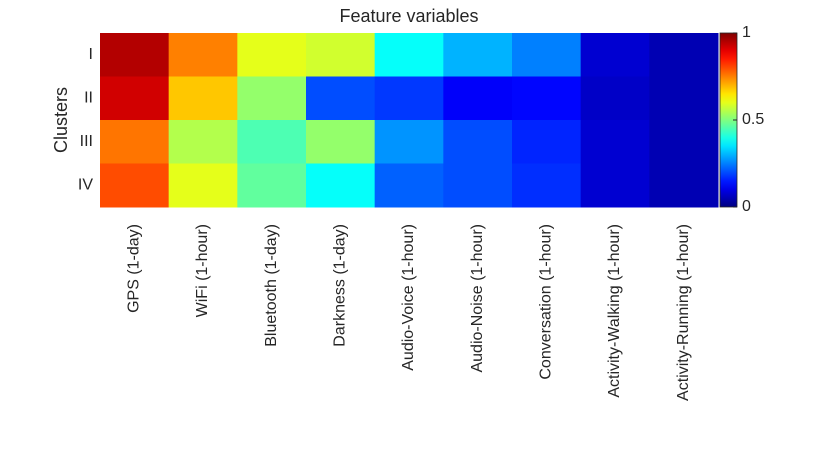 This screenshot has width=830, height=469. Describe the element at coordinates (746, 206) in the screenshot. I see `colorbar-tick-label: 0` at that location.